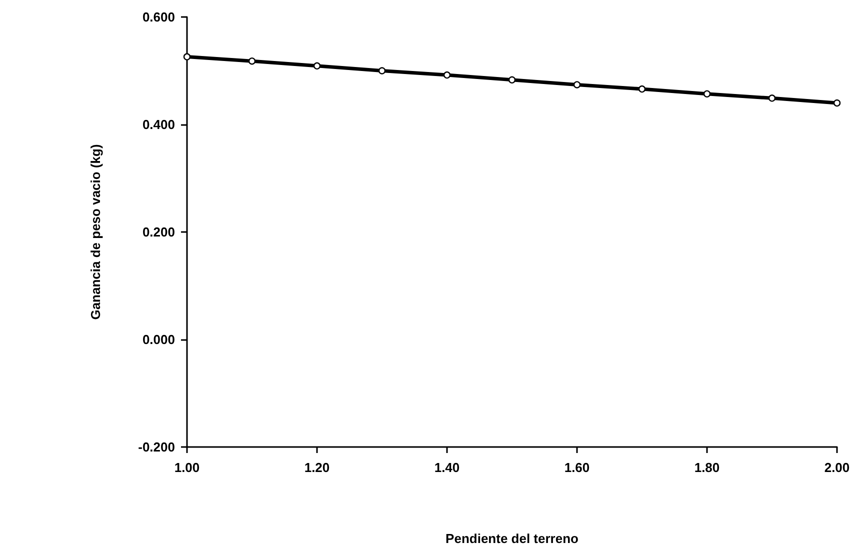 The image size is (867, 559). Describe the element at coordinates (158, 232) in the screenshot. I see `y-tick-label: 0.200` at that location.